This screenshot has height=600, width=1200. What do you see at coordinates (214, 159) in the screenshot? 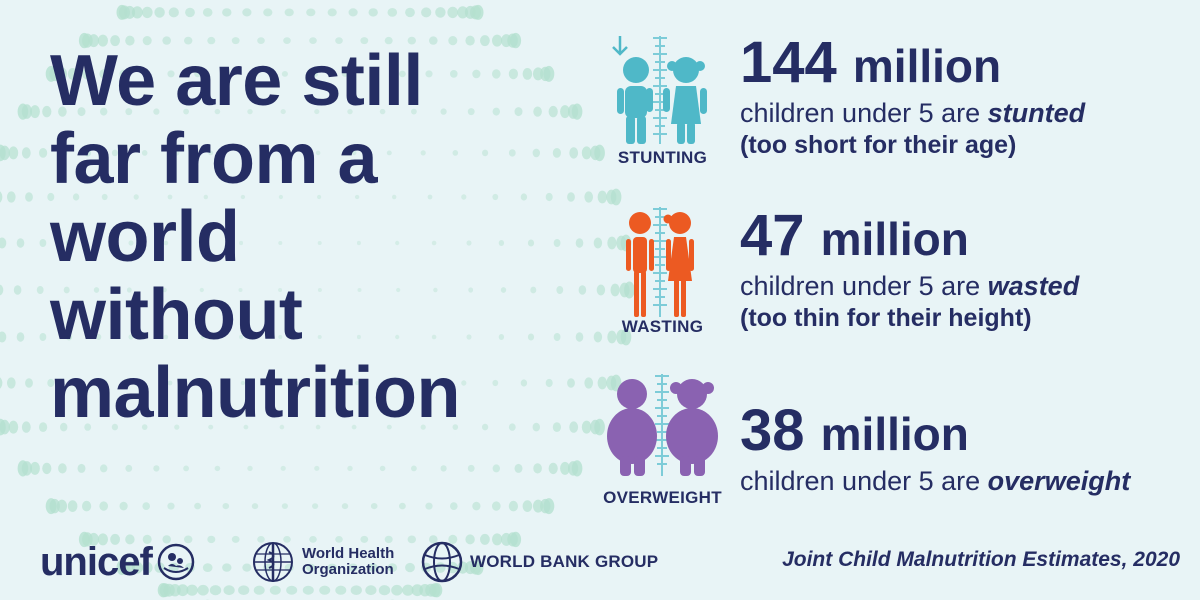
I see `headline-line: far from a` at bounding box center [214, 159].